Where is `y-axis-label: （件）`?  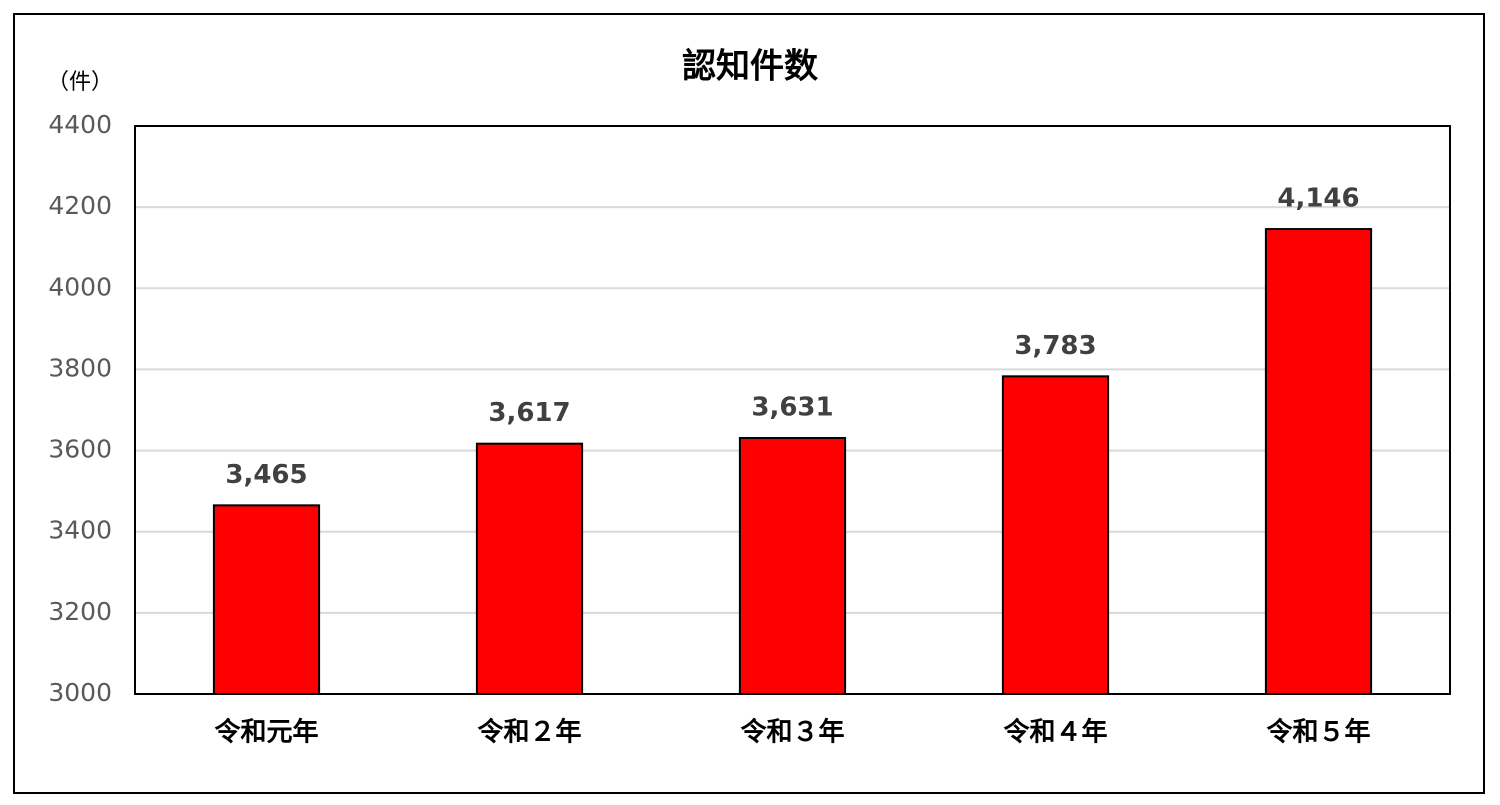
y-axis-label: （件） is located at coordinates (80, 82).